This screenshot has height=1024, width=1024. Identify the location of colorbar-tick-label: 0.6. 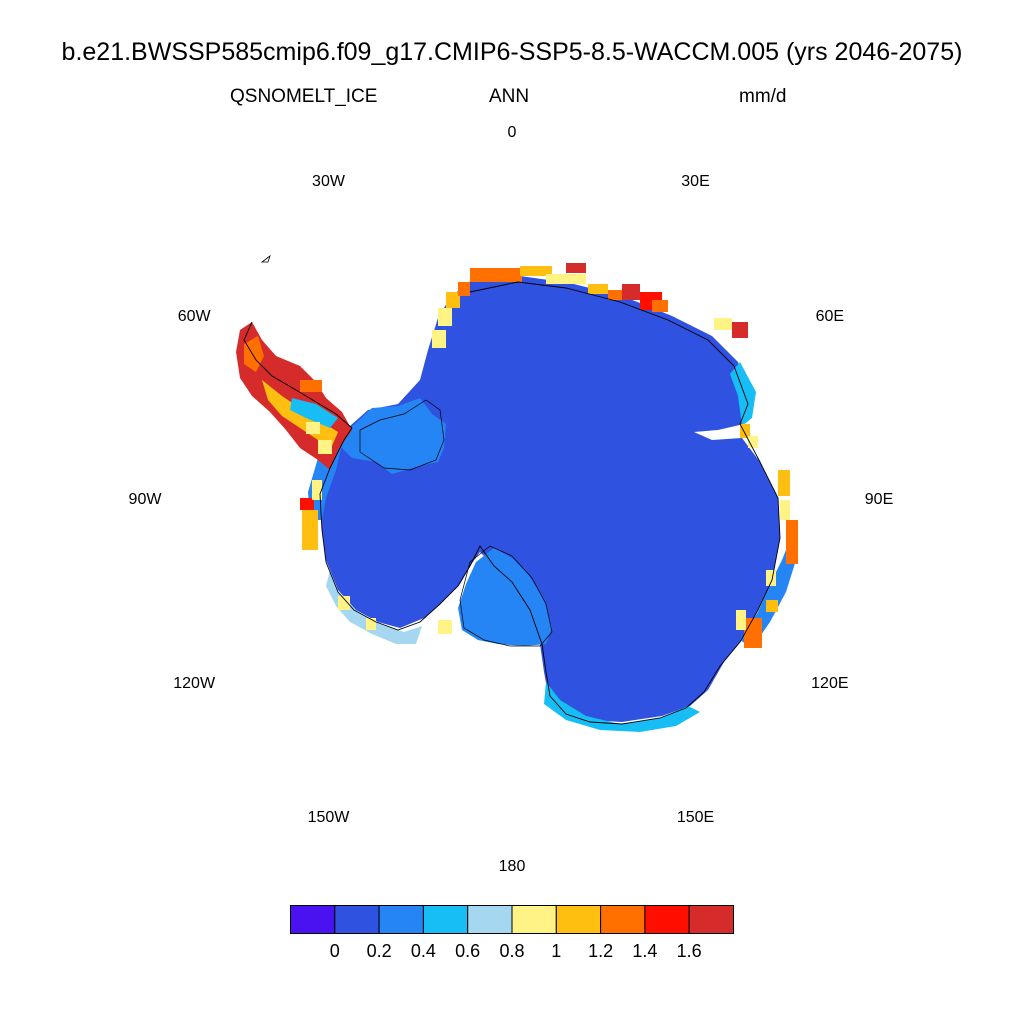
(468, 951).